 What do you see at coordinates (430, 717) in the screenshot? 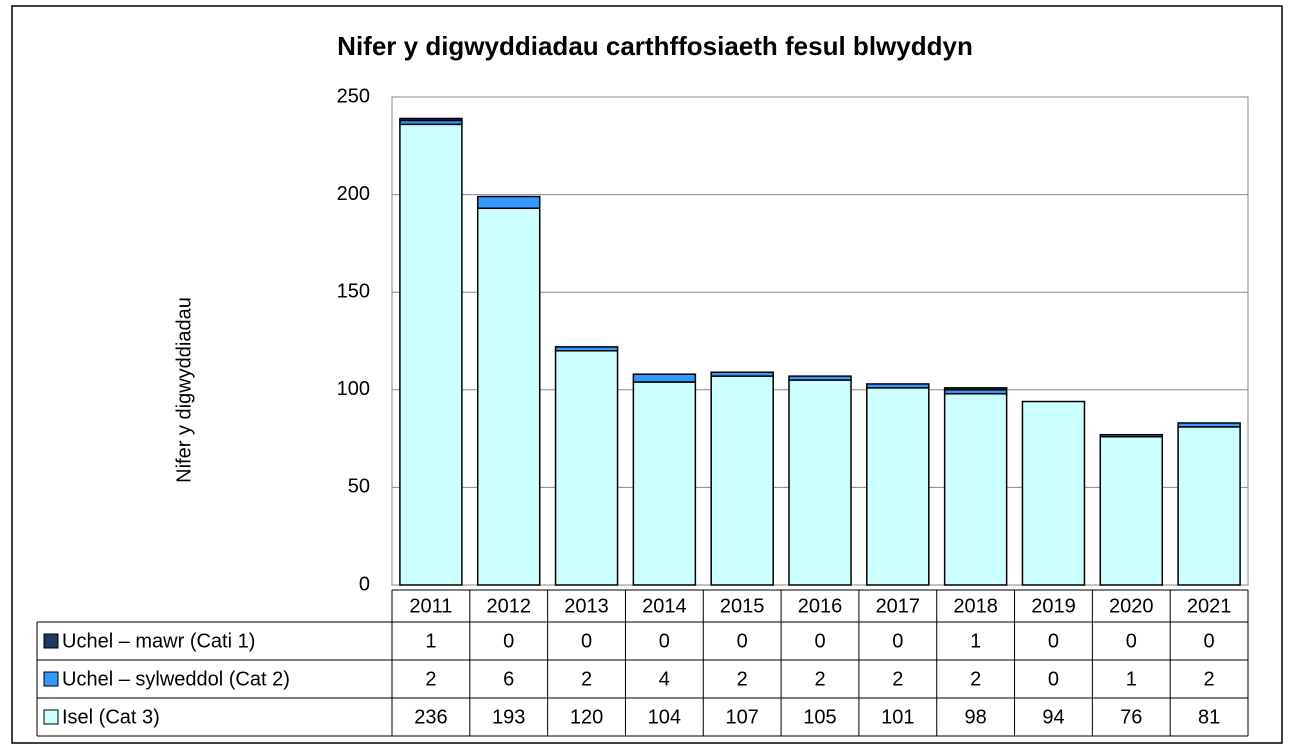
I see `table-value: 236` at bounding box center [430, 717].